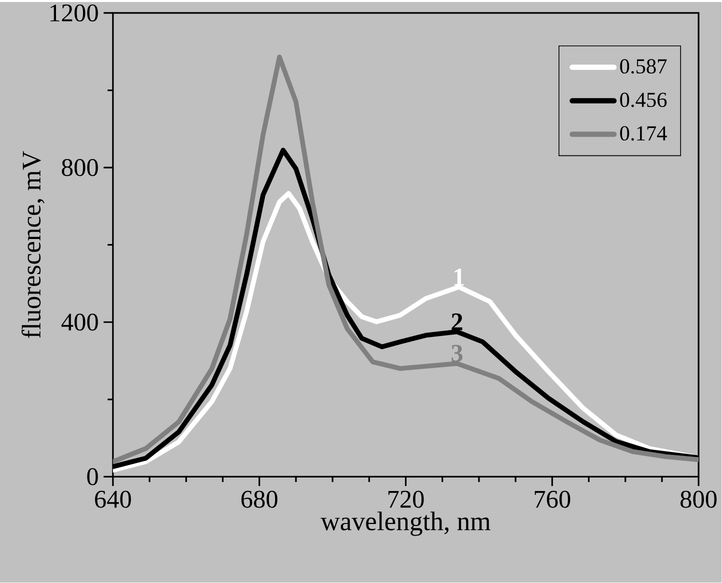 Image resolution: width=722 pixels, height=583 pixels. Describe the element at coordinates (643, 133) in the screenshot. I see `legend-label: 0.174` at that location.